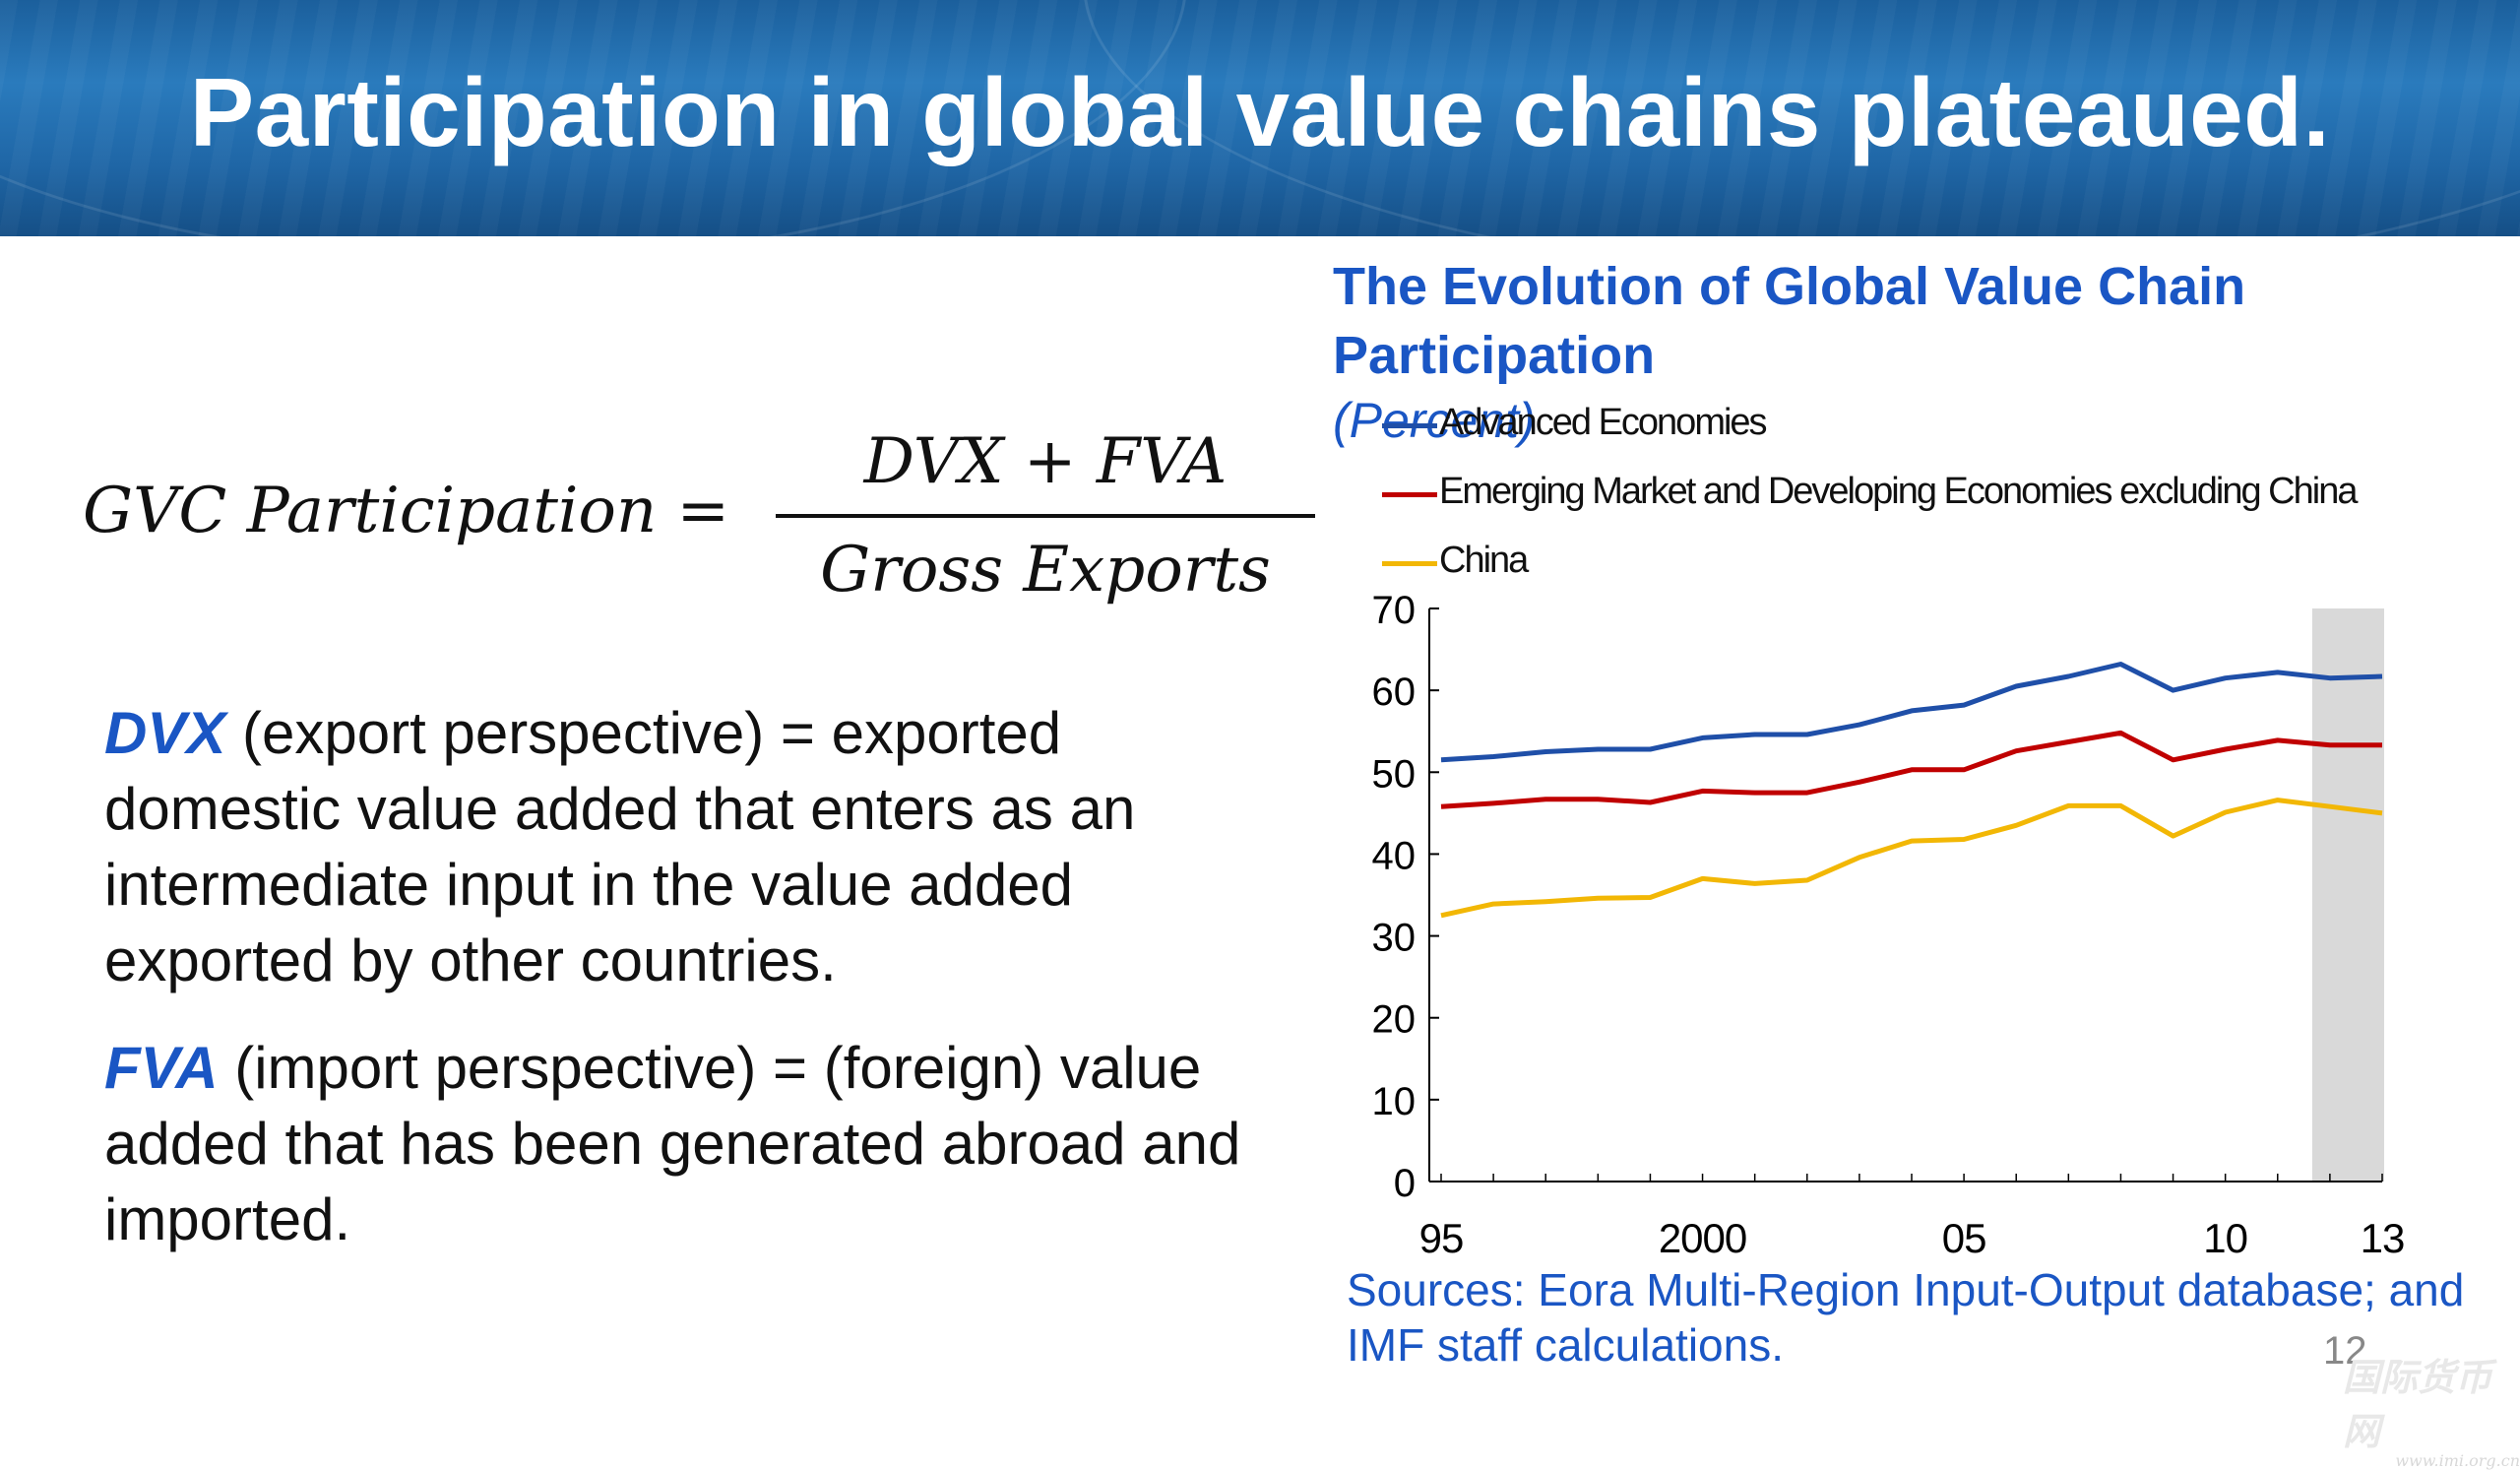  What do you see at coordinates (1911, 712) in the screenshot?
I see `series-line-advanced` at bounding box center [1911, 712].